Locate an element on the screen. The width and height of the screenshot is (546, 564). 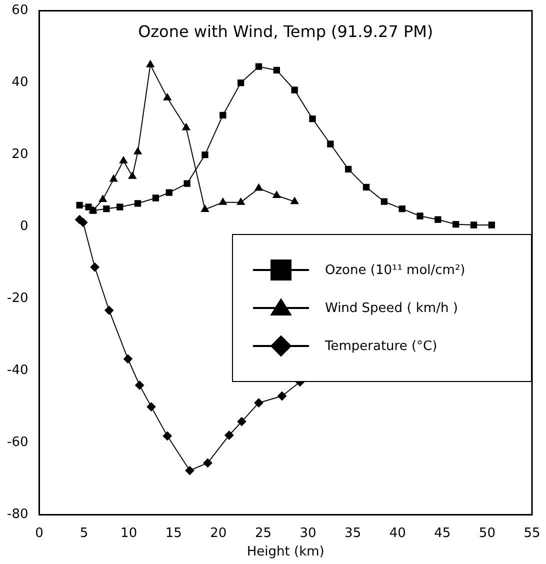
y-tick-label: 0 is located at coordinates (24, 226).